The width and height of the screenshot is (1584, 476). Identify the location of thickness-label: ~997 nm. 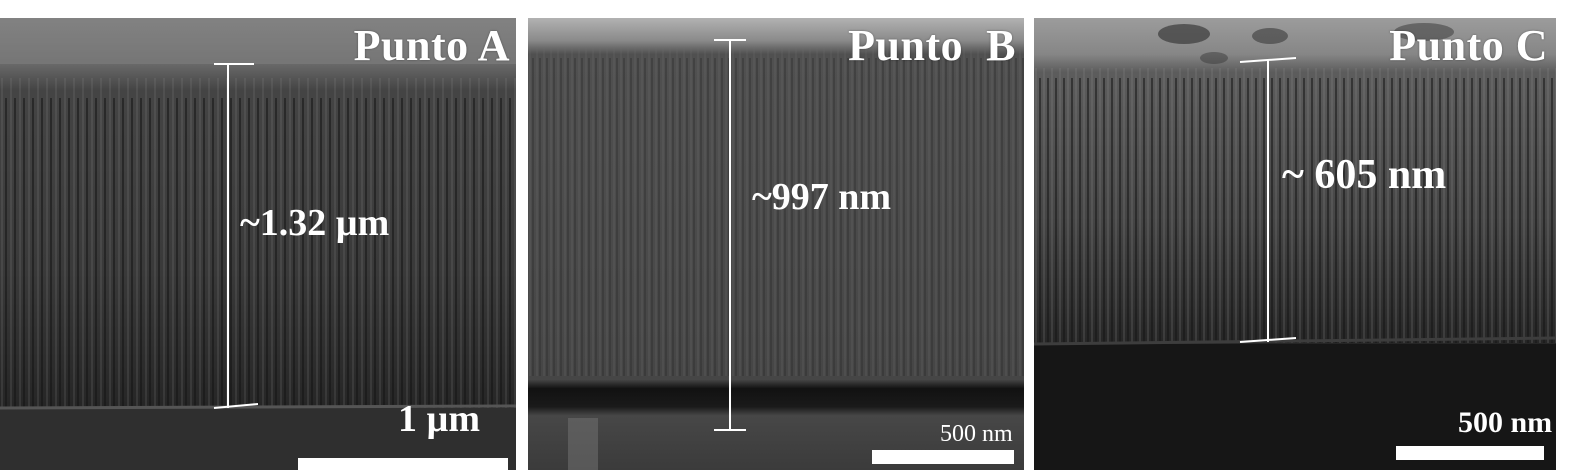
(822, 197).